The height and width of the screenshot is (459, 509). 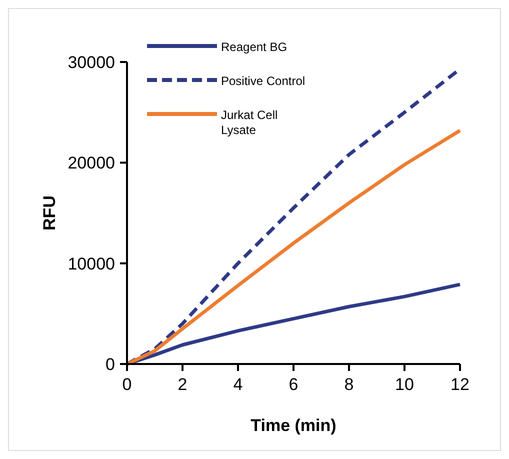 What do you see at coordinates (460, 384) in the screenshot?
I see `x-tick-label: 12` at bounding box center [460, 384].